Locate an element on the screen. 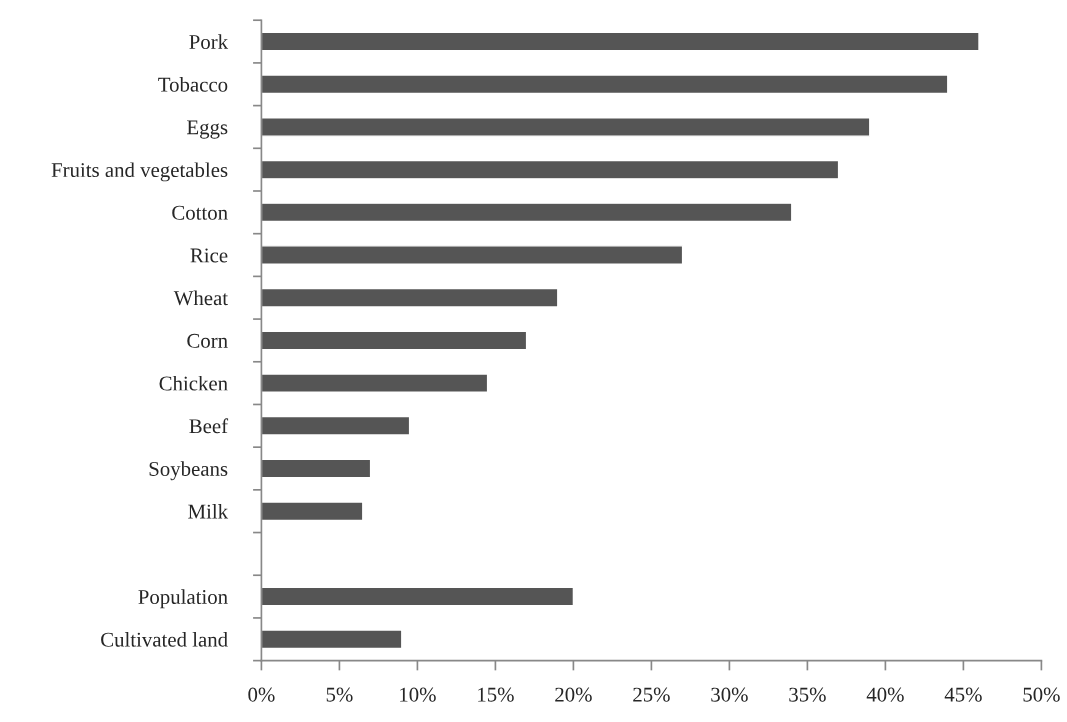 This screenshot has height=722, width=1067. y-tick-label: Chicken is located at coordinates (193, 383).